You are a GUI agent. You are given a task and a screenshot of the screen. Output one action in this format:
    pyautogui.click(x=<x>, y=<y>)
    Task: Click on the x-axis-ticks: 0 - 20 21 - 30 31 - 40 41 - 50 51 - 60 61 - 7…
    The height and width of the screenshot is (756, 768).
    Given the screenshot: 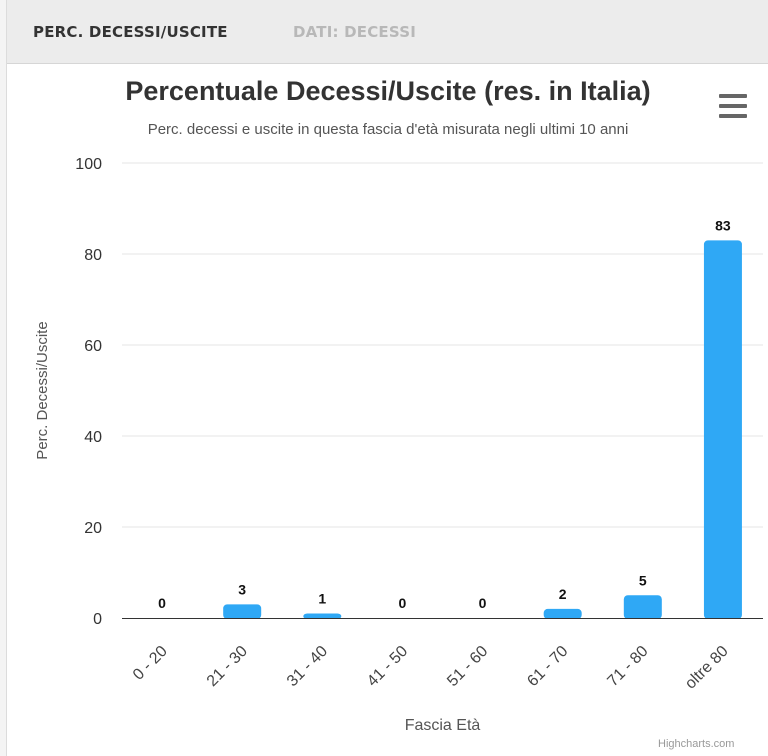 What is the action you would take?
    pyautogui.click(x=431, y=668)
    